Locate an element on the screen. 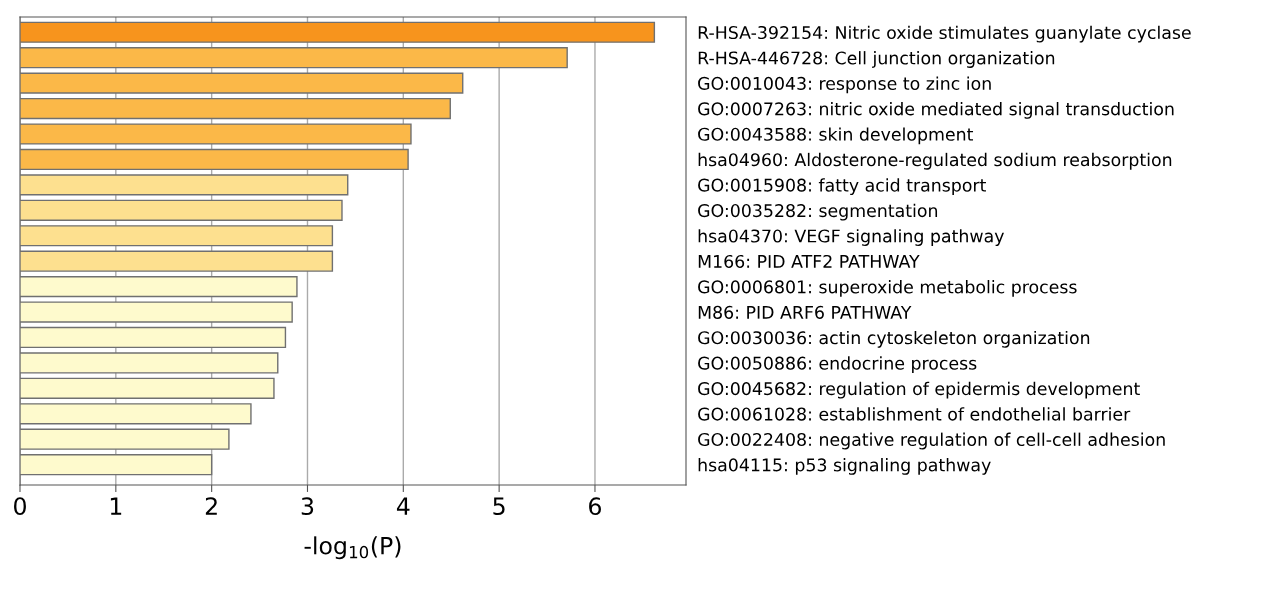  x-tick-label: 4 is located at coordinates (403, 506).